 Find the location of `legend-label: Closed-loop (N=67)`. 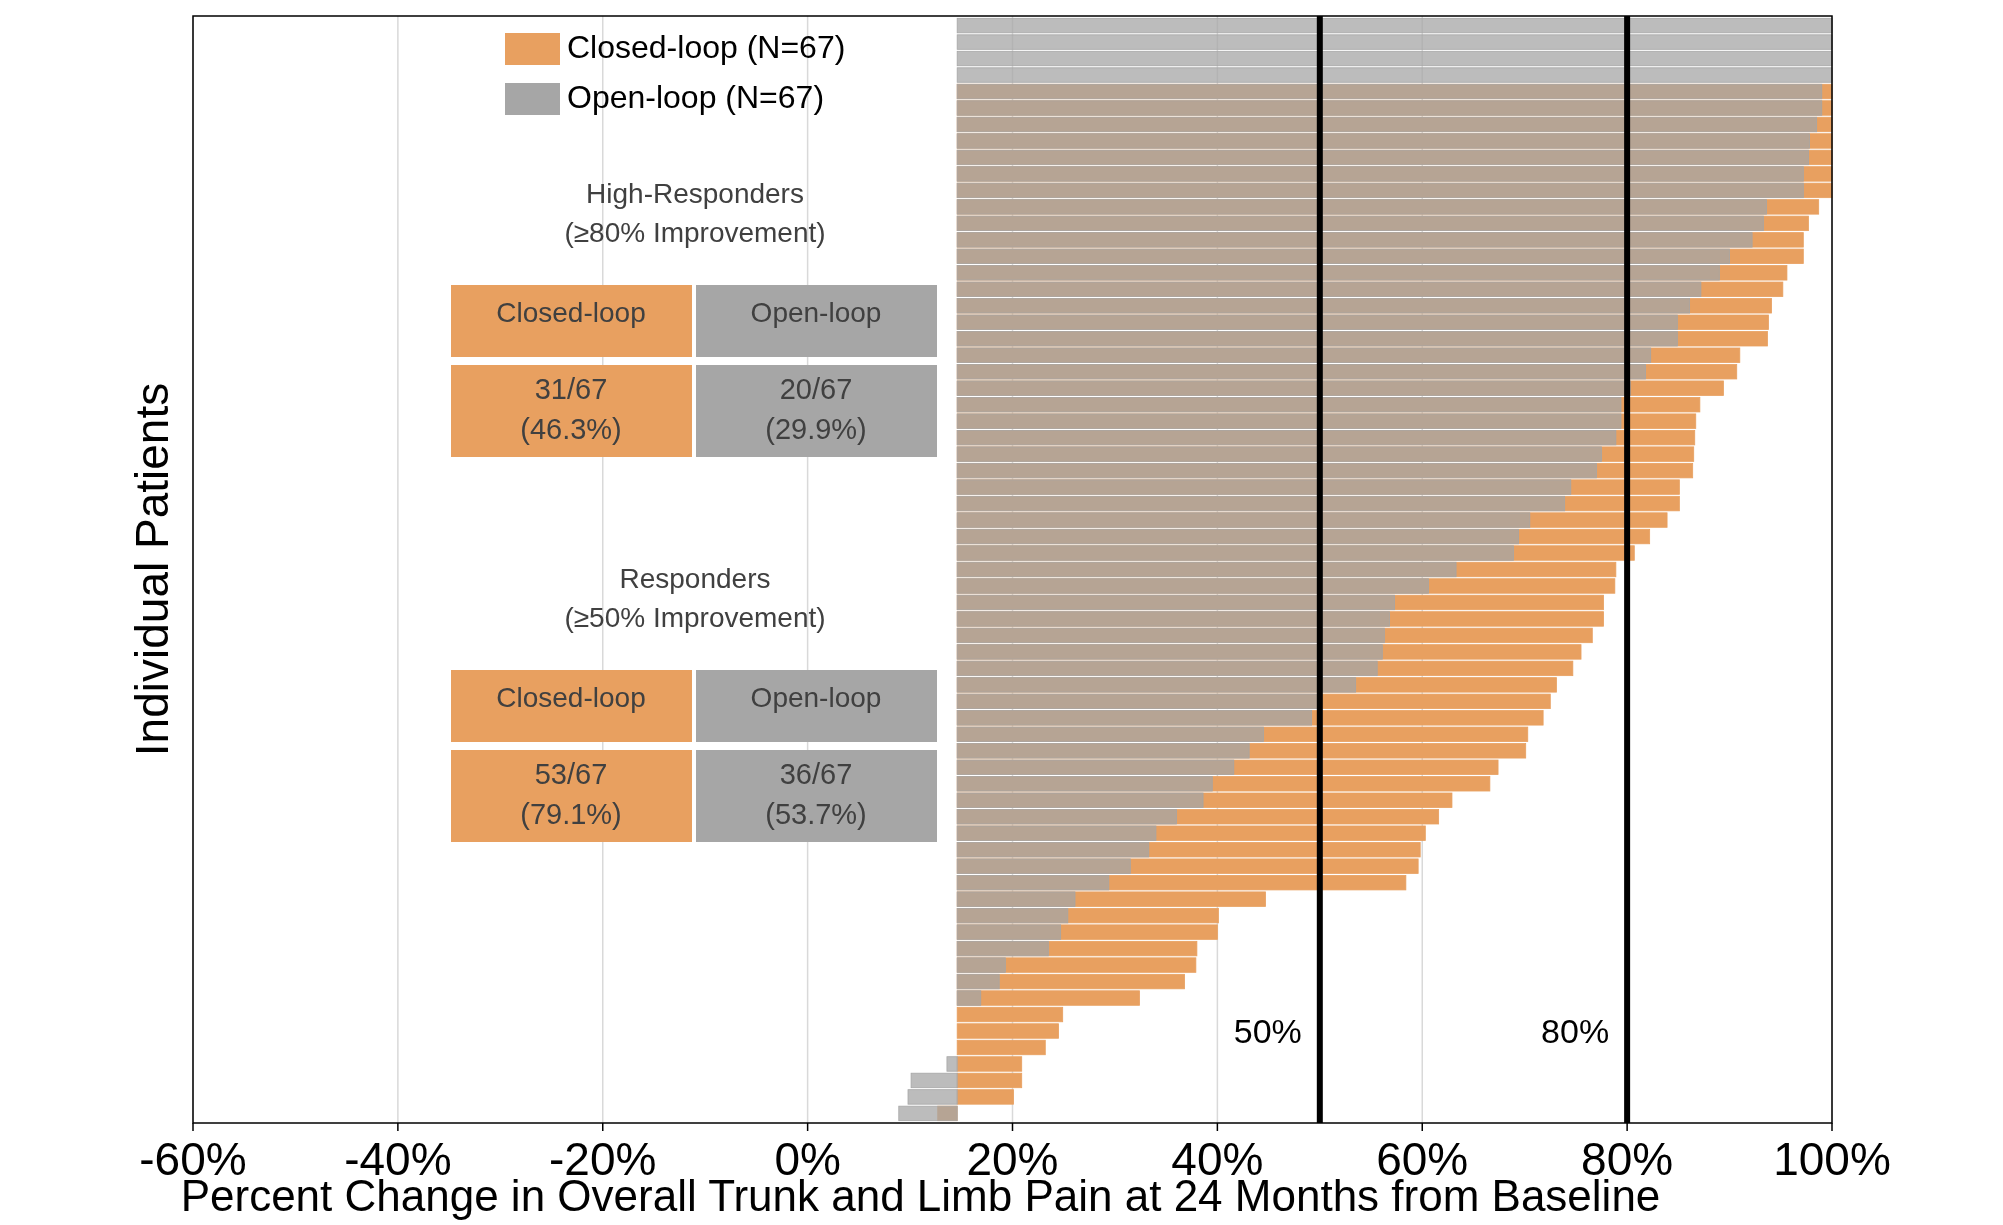

legend-label: Closed-loop (N=67) is located at coordinates (706, 47).